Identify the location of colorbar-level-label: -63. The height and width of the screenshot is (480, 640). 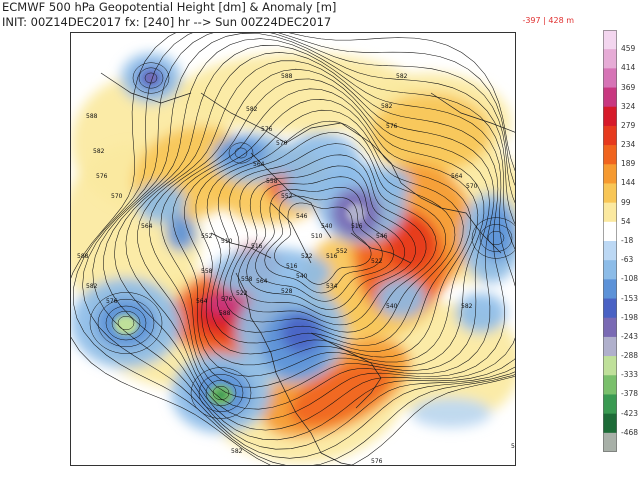
(627, 260).